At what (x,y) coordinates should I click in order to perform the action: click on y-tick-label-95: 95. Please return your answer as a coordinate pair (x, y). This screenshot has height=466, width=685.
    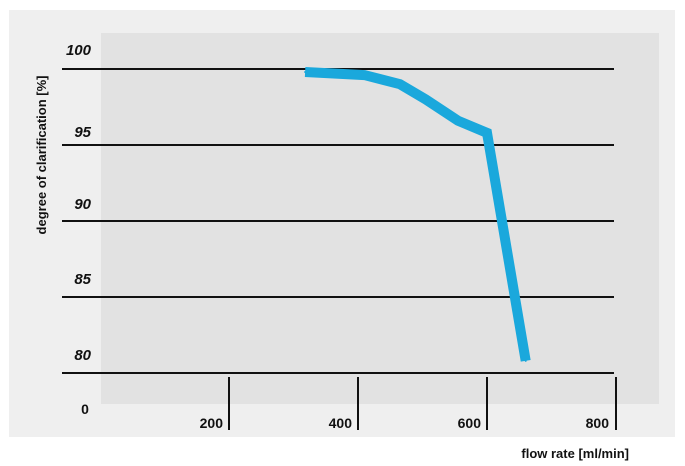
    Looking at the image, I should click on (82, 132).